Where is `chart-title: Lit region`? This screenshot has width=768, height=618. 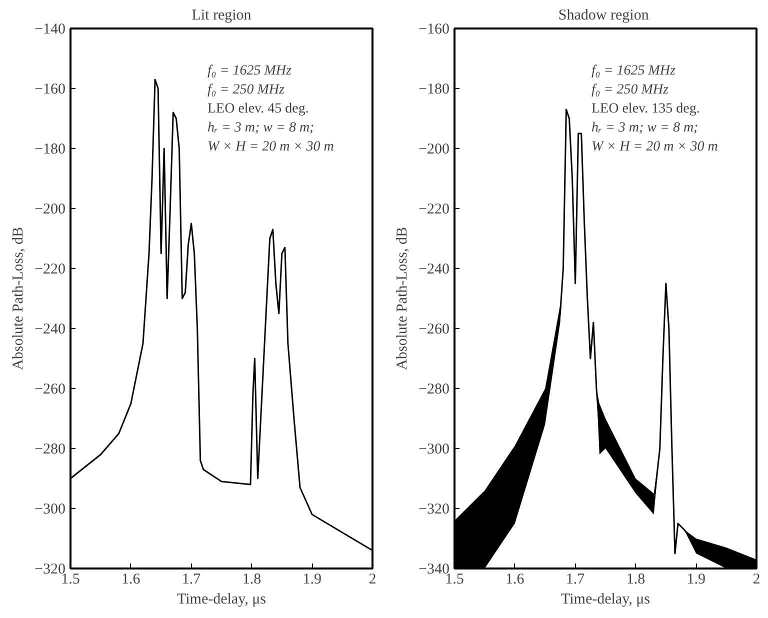 chart-title: Lit region is located at coordinates (222, 16).